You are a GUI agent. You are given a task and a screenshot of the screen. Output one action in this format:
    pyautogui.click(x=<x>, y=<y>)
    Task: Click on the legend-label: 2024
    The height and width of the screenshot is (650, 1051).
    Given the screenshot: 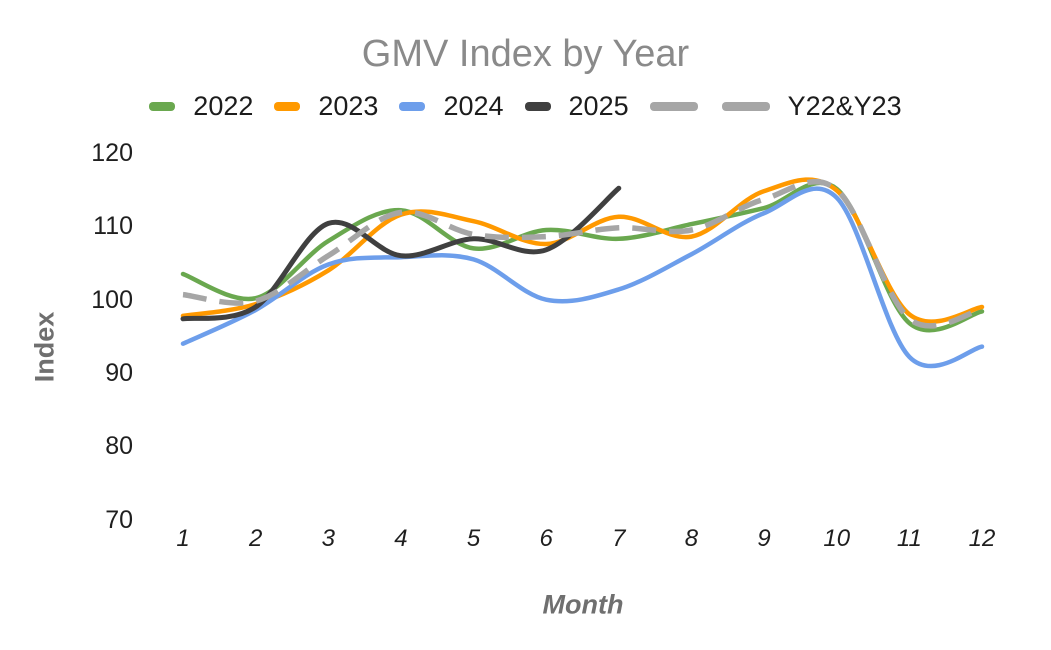 What is the action you would take?
    pyautogui.click(x=473, y=105)
    